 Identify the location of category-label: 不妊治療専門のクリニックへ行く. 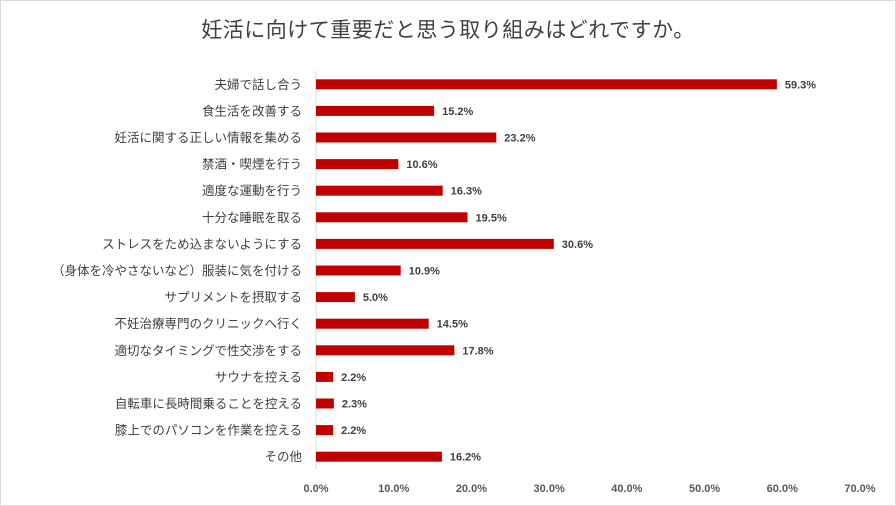
(208, 323).